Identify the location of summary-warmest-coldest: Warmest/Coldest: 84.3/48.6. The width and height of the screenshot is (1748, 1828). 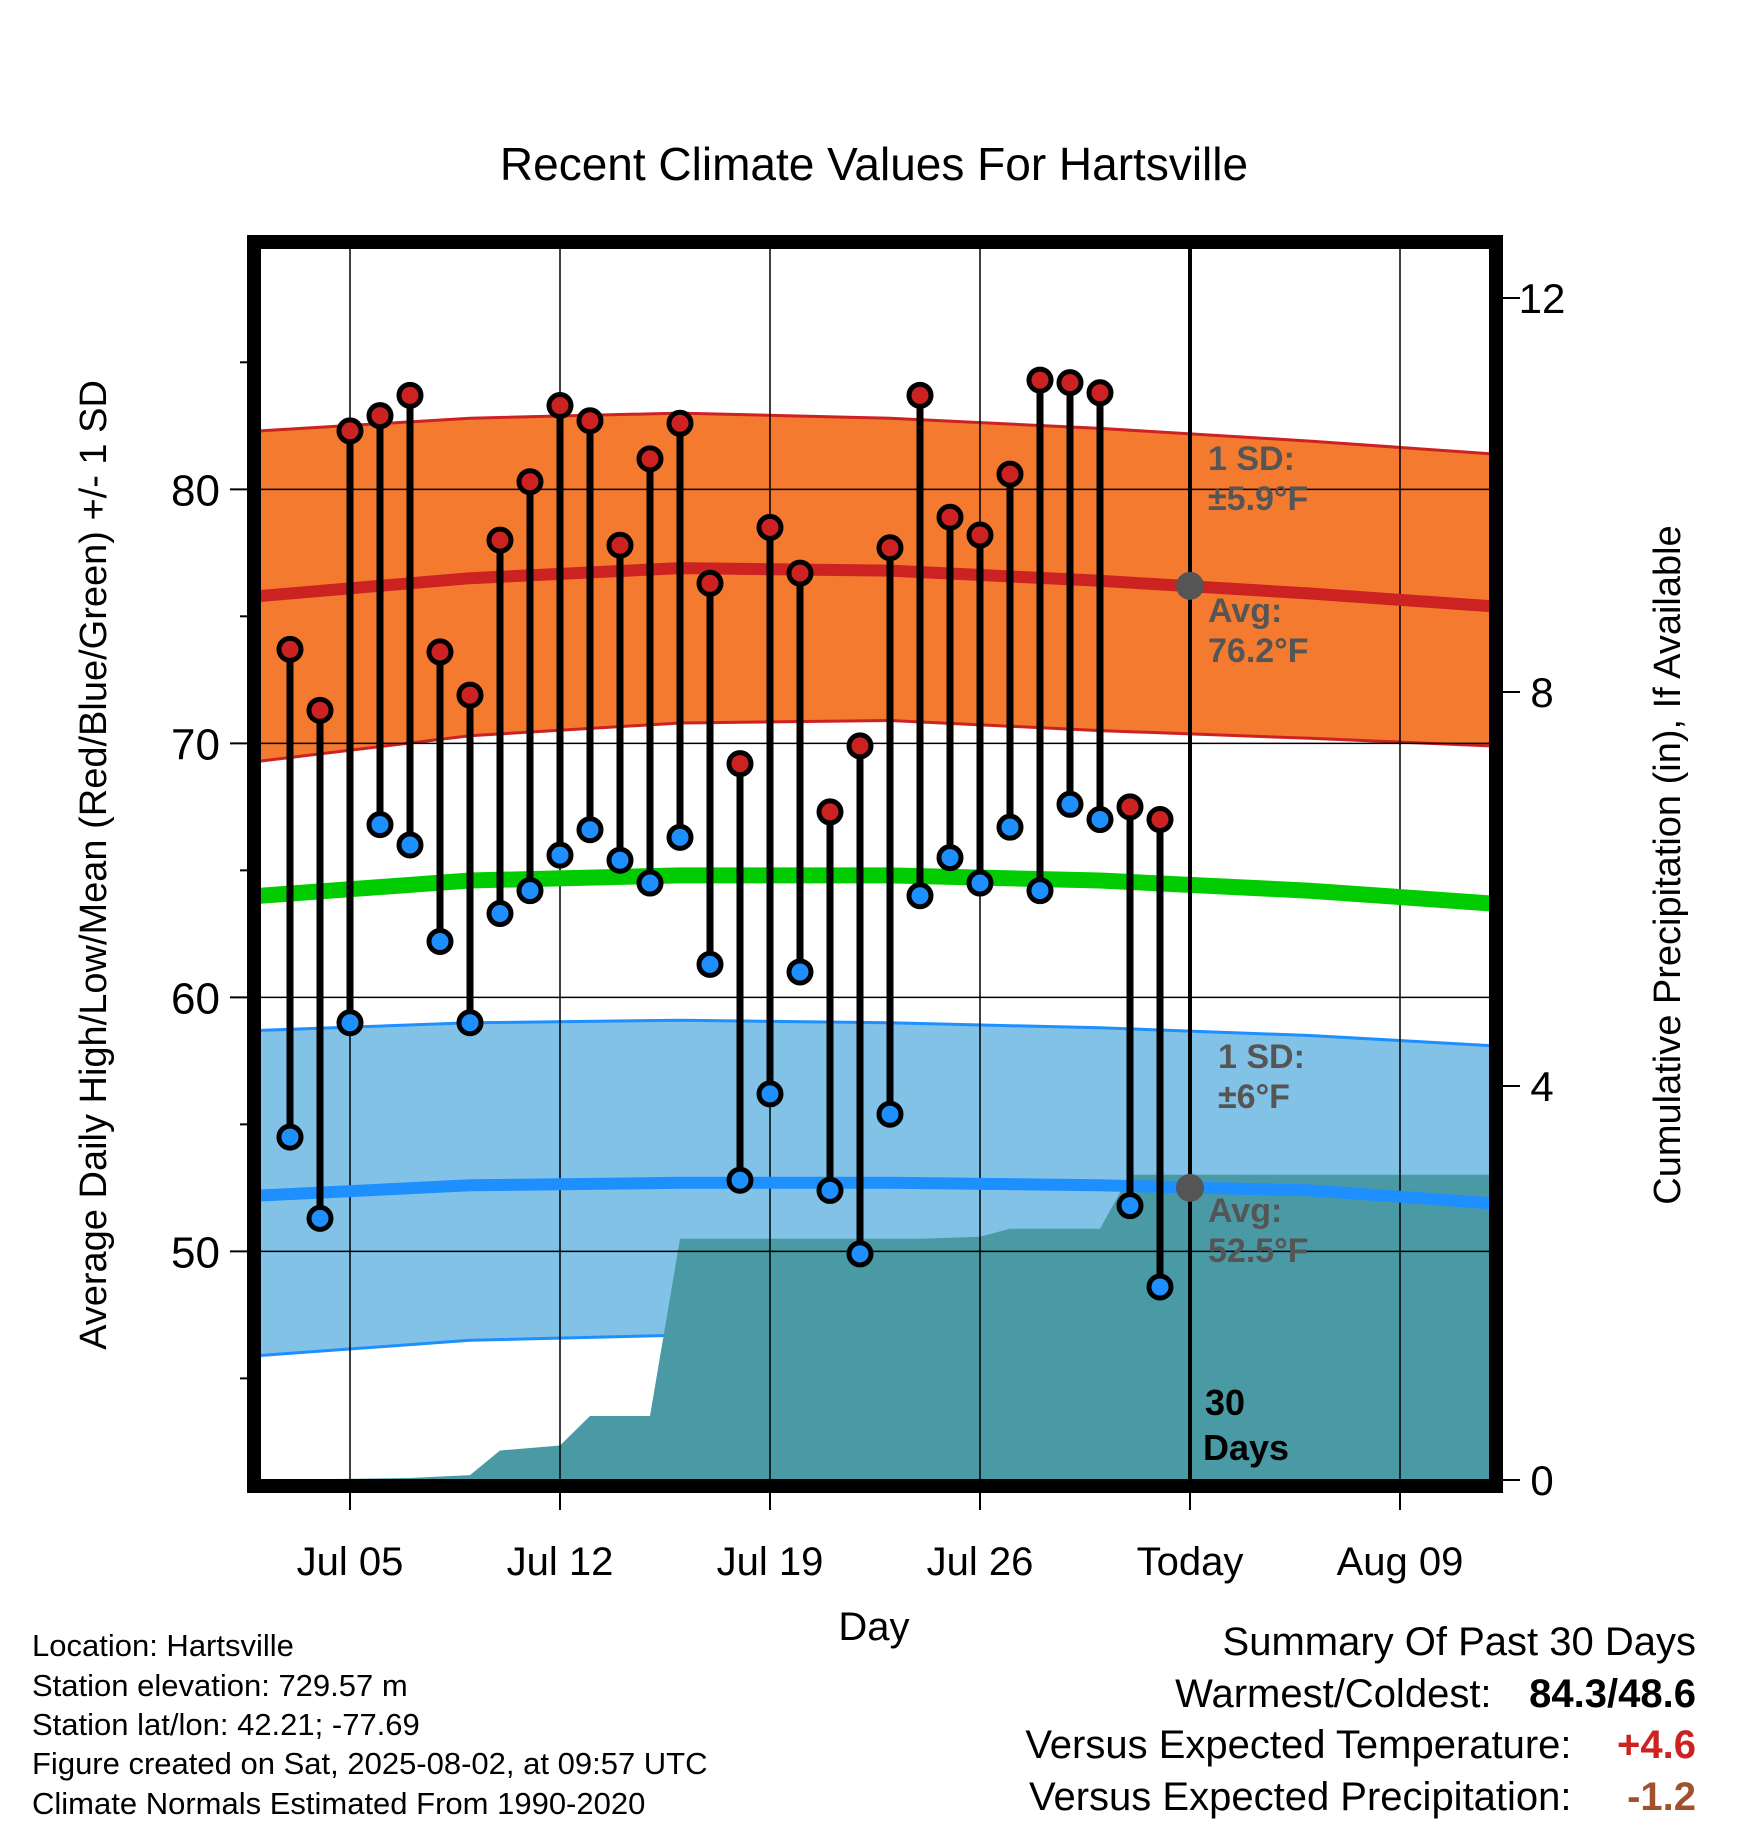
(1435, 1694).